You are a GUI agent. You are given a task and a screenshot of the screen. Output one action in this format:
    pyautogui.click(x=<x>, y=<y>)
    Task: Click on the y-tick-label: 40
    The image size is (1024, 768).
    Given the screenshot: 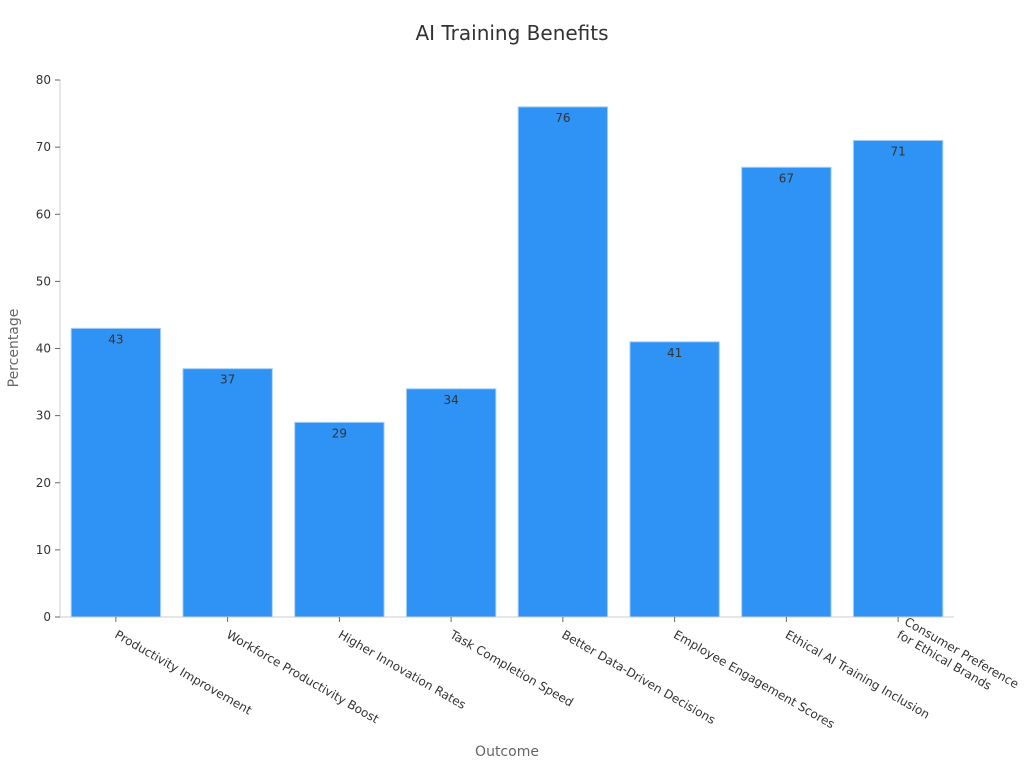 What is the action you would take?
    pyautogui.click(x=43, y=349)
    